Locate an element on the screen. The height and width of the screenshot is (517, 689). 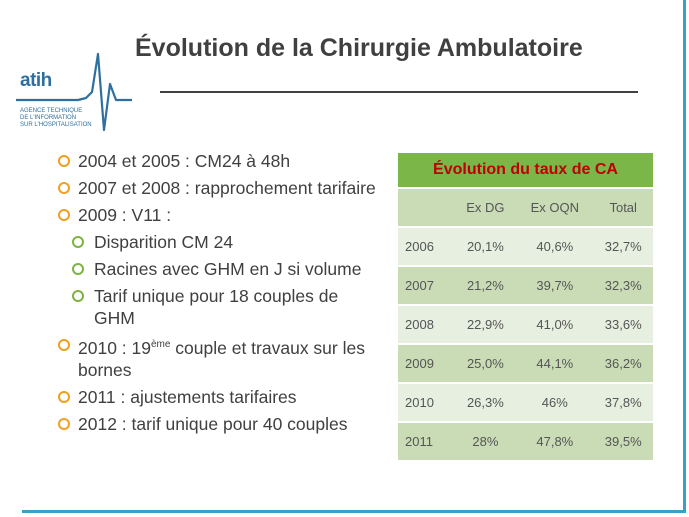
sub-bullet-item: Racines avec GHM en J si volume is located at coordinates (218, 269).